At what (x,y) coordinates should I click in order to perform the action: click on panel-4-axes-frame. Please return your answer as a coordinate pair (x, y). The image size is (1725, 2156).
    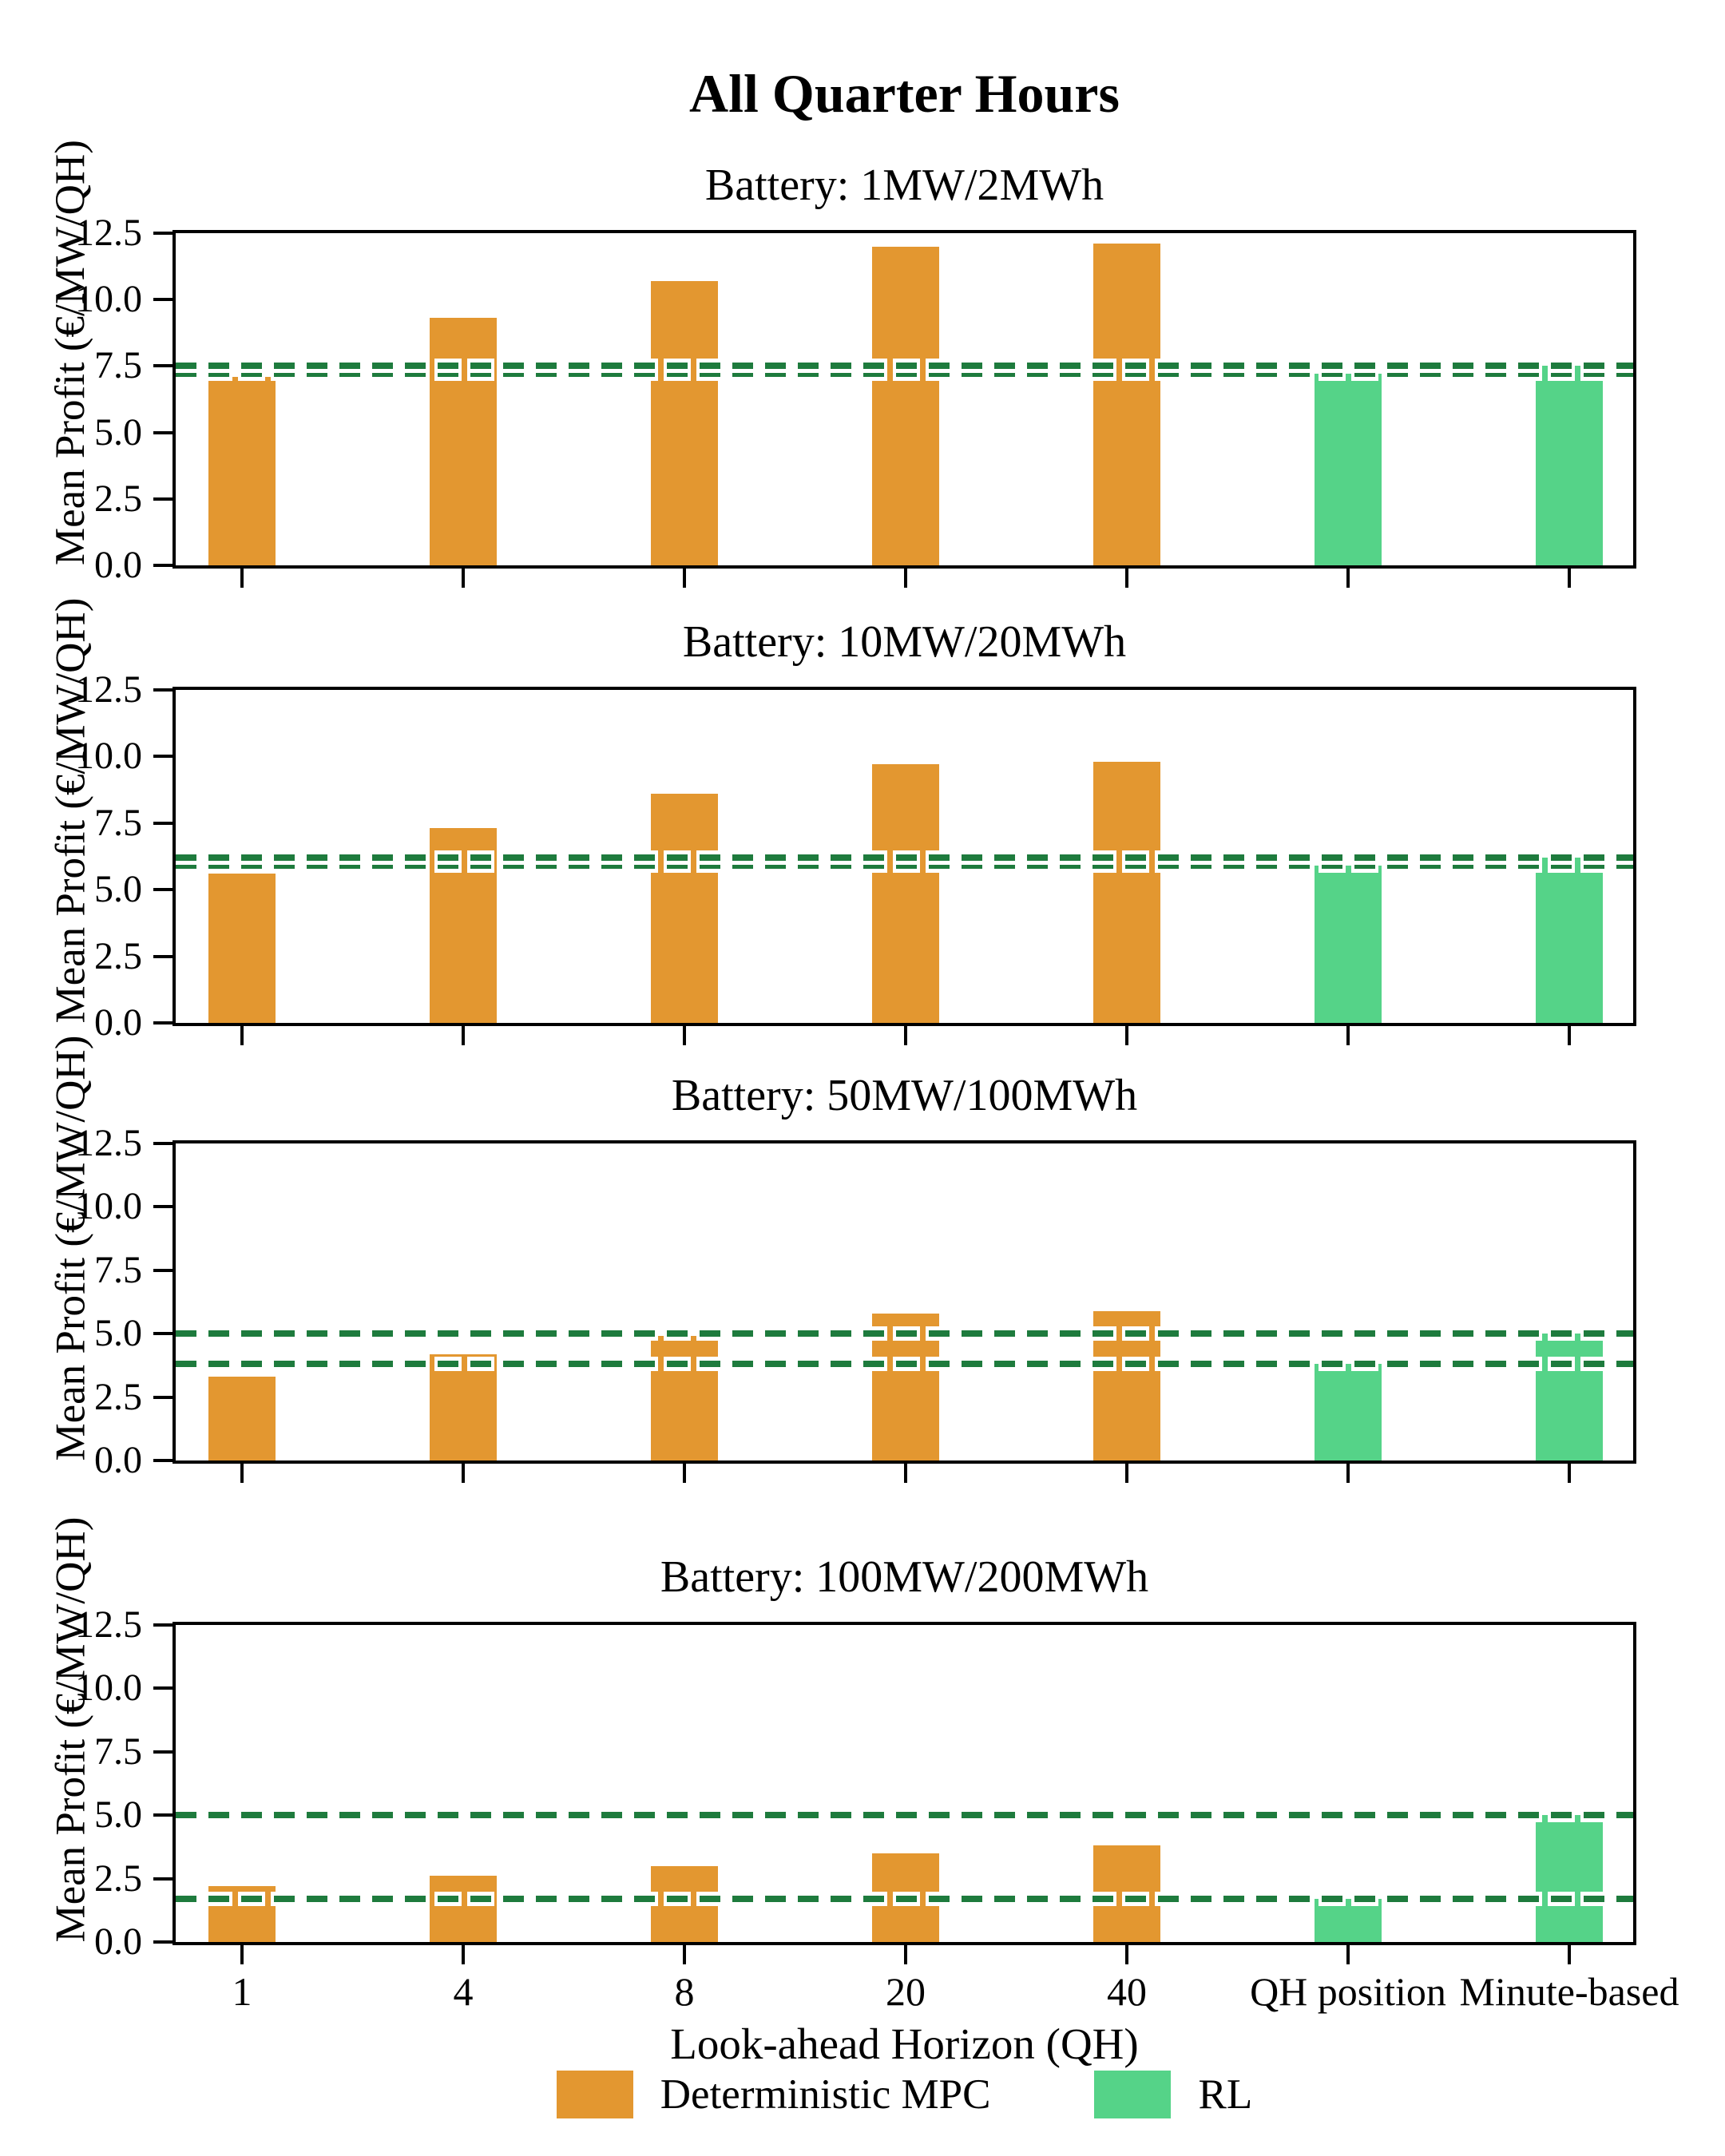
    Looking at the image, I should click on (904, 1783).